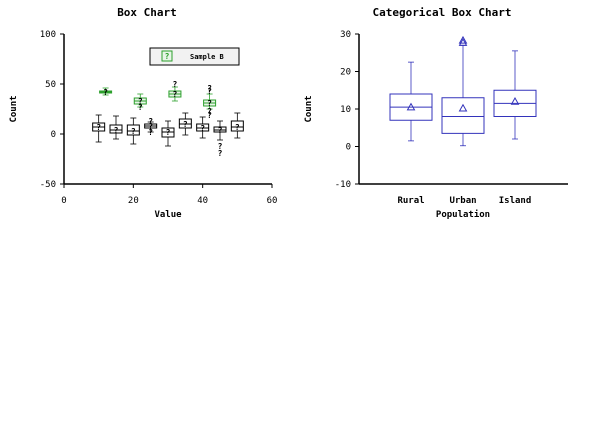 This screenshot has width=590, height=442. I want to click on y-tick-label: -10, so click(343, 185).